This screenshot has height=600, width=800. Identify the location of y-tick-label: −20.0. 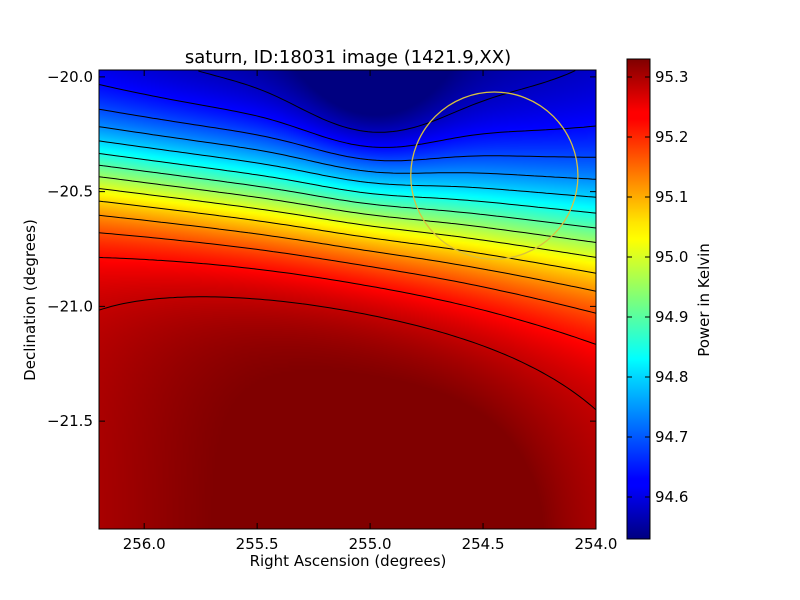
(70, 77).